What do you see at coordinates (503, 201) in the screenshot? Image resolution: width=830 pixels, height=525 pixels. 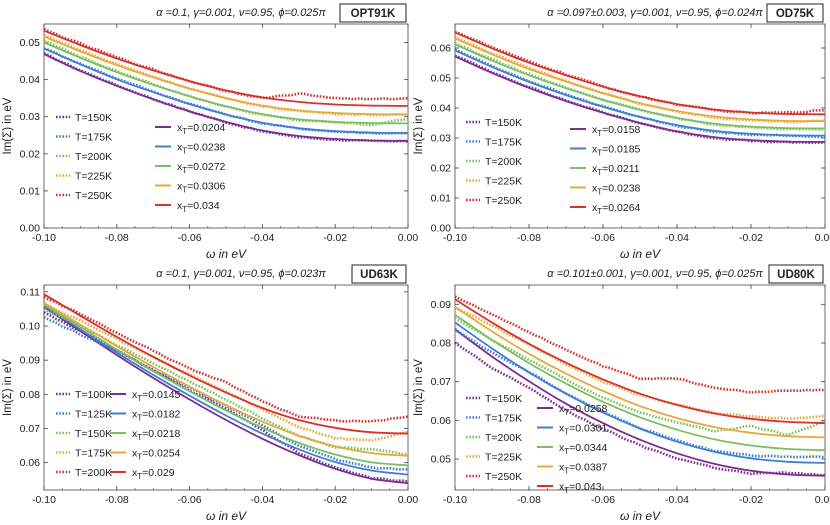 I see `legend-label-data: T=250K` at bounding box center [503, 201].